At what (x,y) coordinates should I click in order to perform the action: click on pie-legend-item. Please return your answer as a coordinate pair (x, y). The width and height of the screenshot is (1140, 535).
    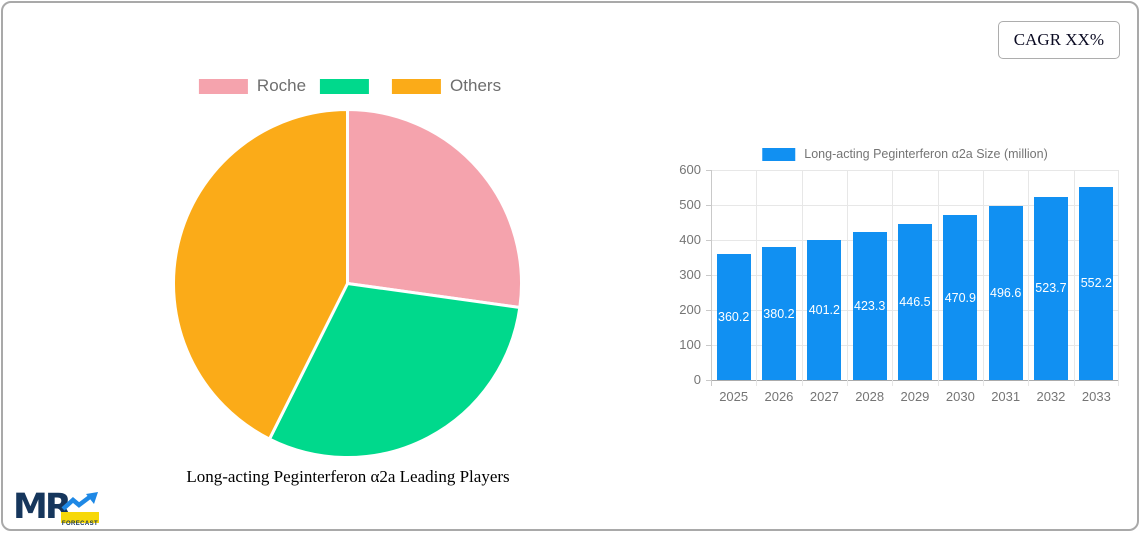
    Looking at the image, I should click on (349, 86).